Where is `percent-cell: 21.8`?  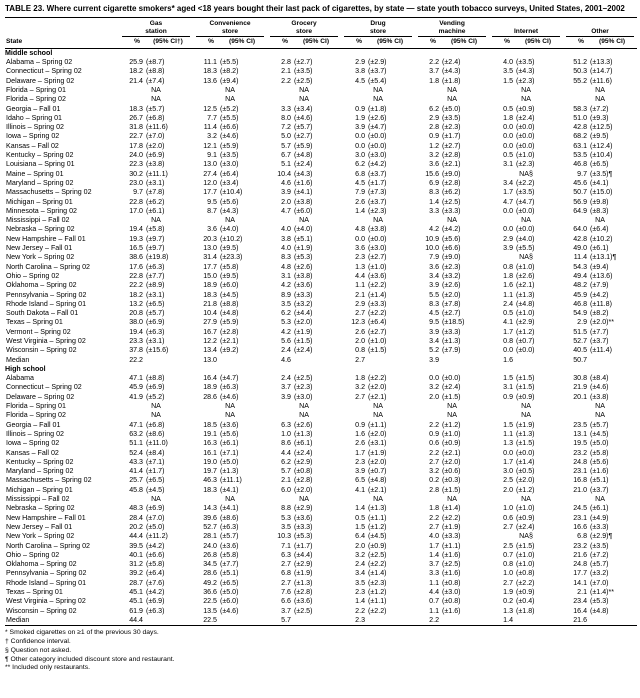 percent-cell: 21.8 is located at coordinates (210, 303).